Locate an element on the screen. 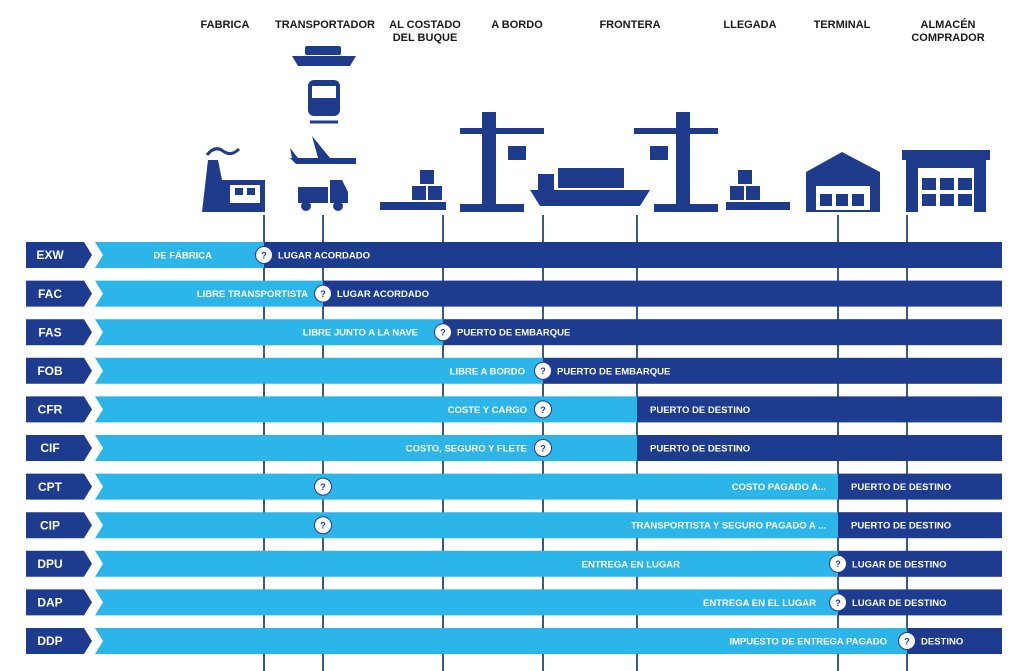 This screenshot has width=1024, height=671. column-header: LLEGADA is located at coordinates (749, 25).